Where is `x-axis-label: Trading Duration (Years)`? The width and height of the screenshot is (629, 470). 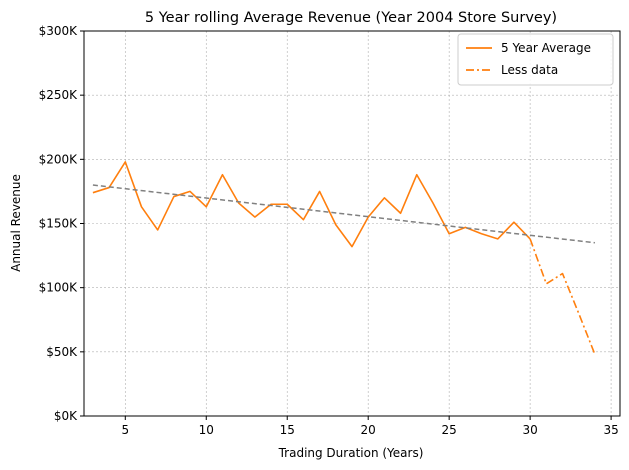 x-axis-label: Trading Duration (Years) is located at coordinates (351, 453).